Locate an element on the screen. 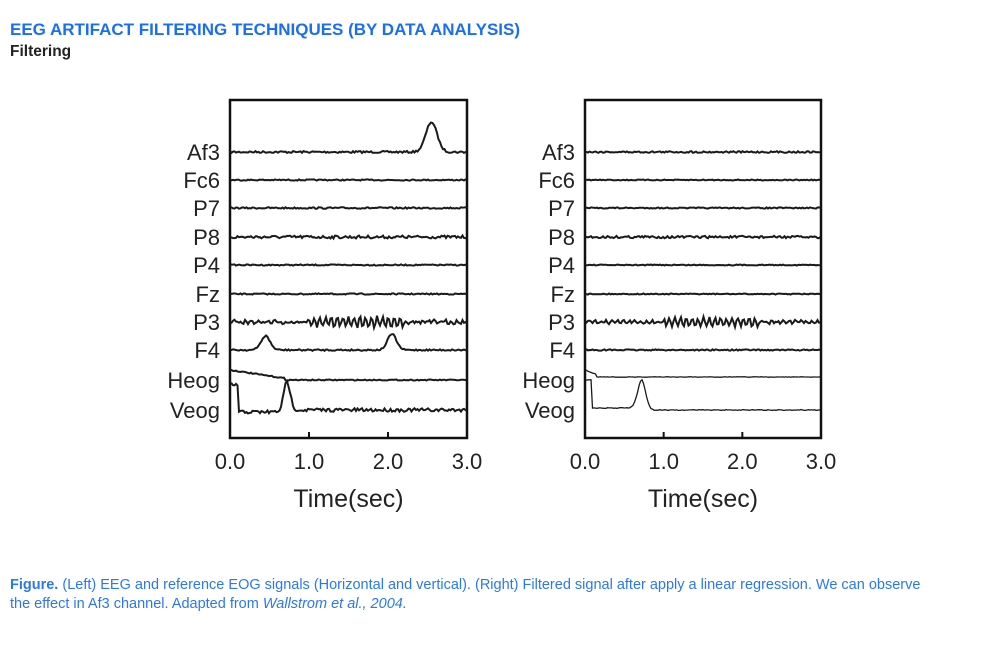 This screenshot has height=645, width=1000. left-channel-label: P8 is located at coordinates (206, 237).